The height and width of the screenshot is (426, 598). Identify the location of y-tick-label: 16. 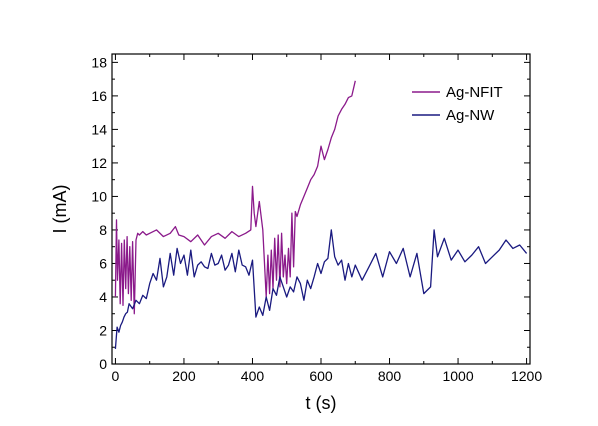
(99, 96).